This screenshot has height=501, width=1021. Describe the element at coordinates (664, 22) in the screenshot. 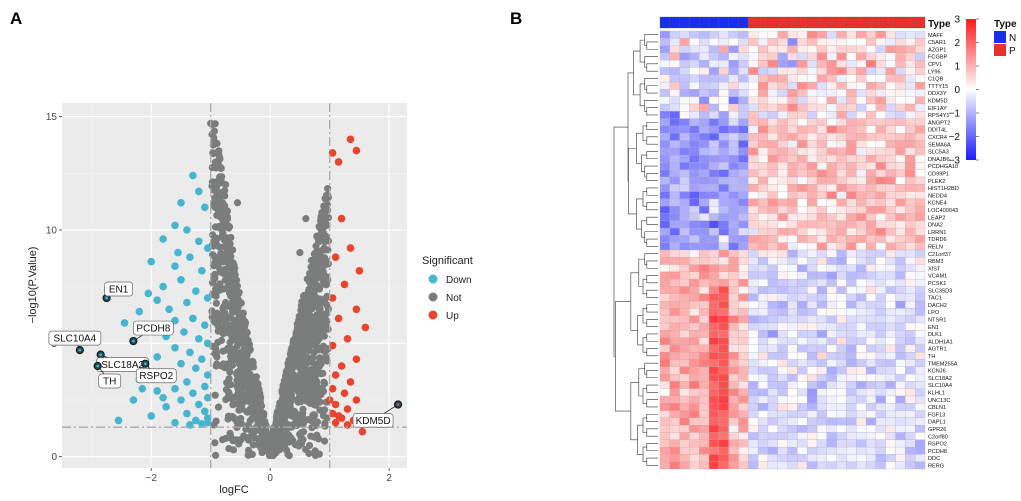

I see `annotation-cell-n` at that location.